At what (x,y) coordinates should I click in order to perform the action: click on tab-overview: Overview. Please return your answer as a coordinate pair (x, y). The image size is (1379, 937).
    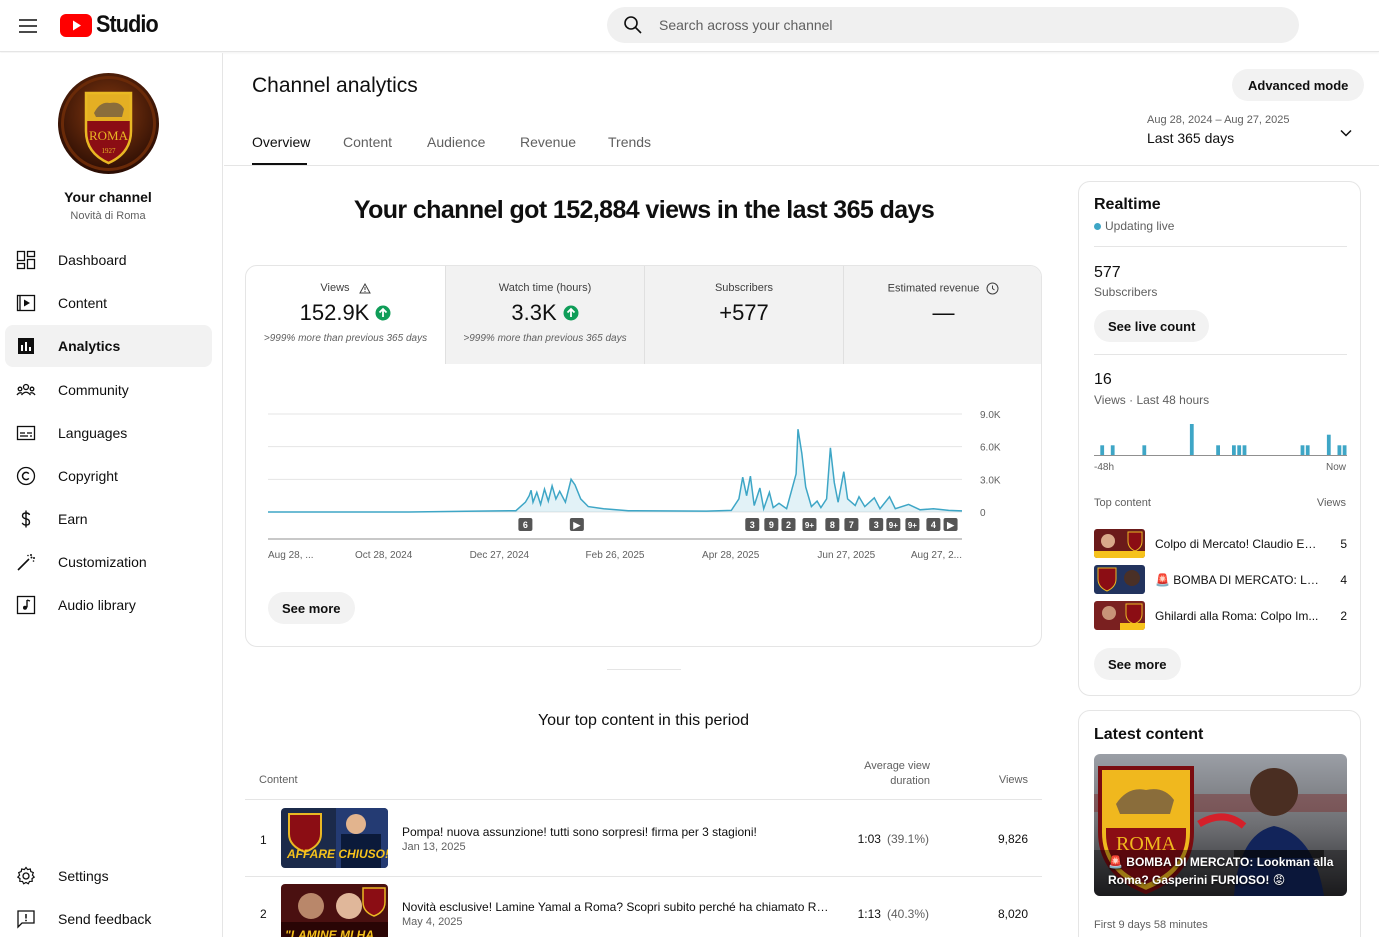
    Looking at the image, I should click on (281, 142).